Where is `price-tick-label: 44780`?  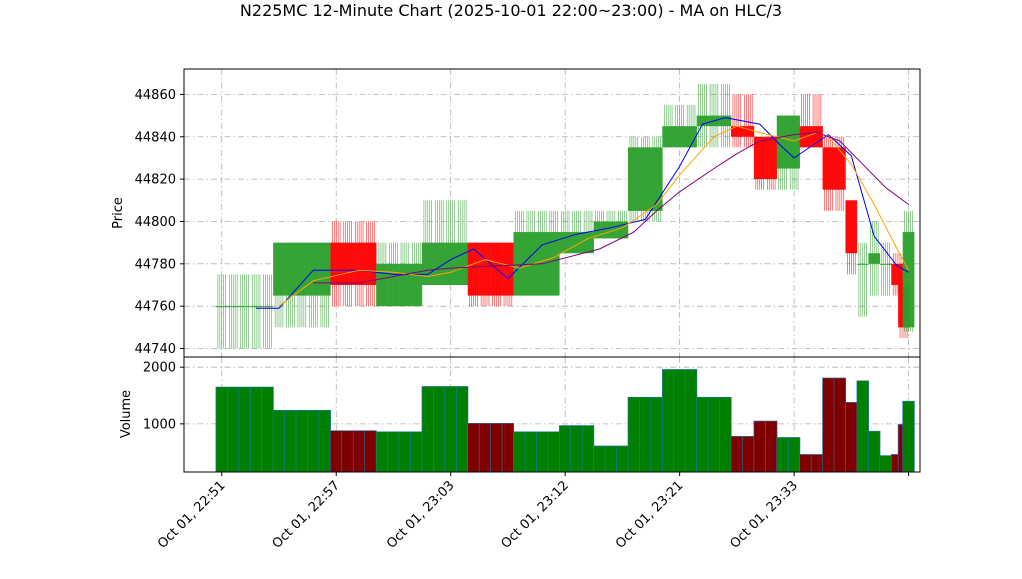 price-tick-label: 44780 is located at coordinates (155, 264).